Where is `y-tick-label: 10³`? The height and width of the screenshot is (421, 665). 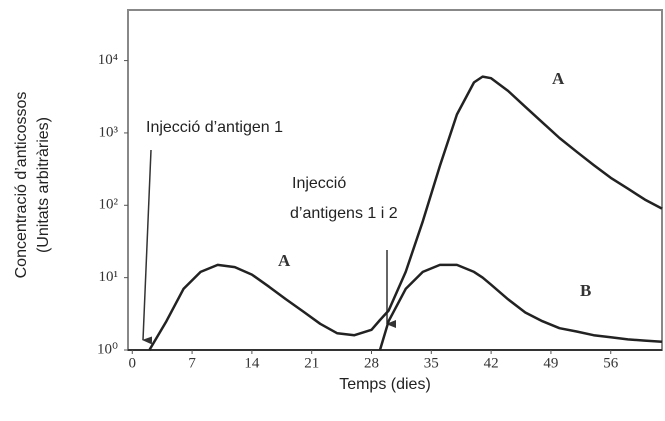 y-tick-label: 10³ is located at coordinates (109, 132).